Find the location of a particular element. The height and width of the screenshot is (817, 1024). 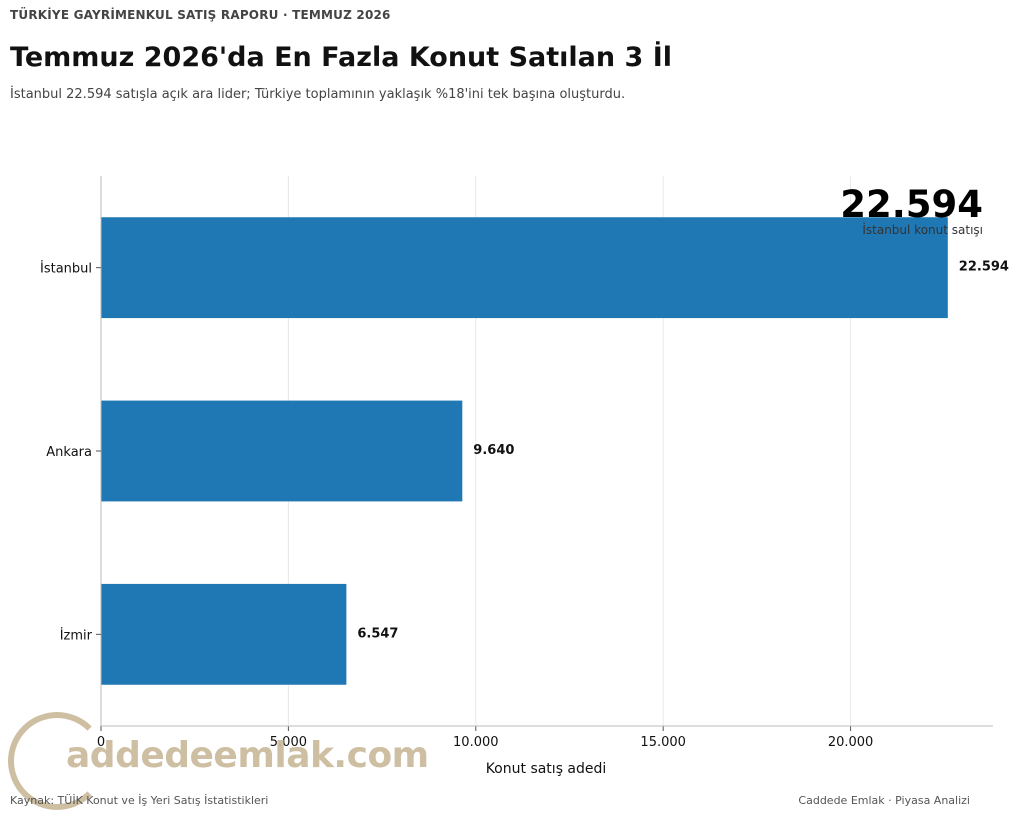

category-label: İzmir is located at coordinates (76, 635).